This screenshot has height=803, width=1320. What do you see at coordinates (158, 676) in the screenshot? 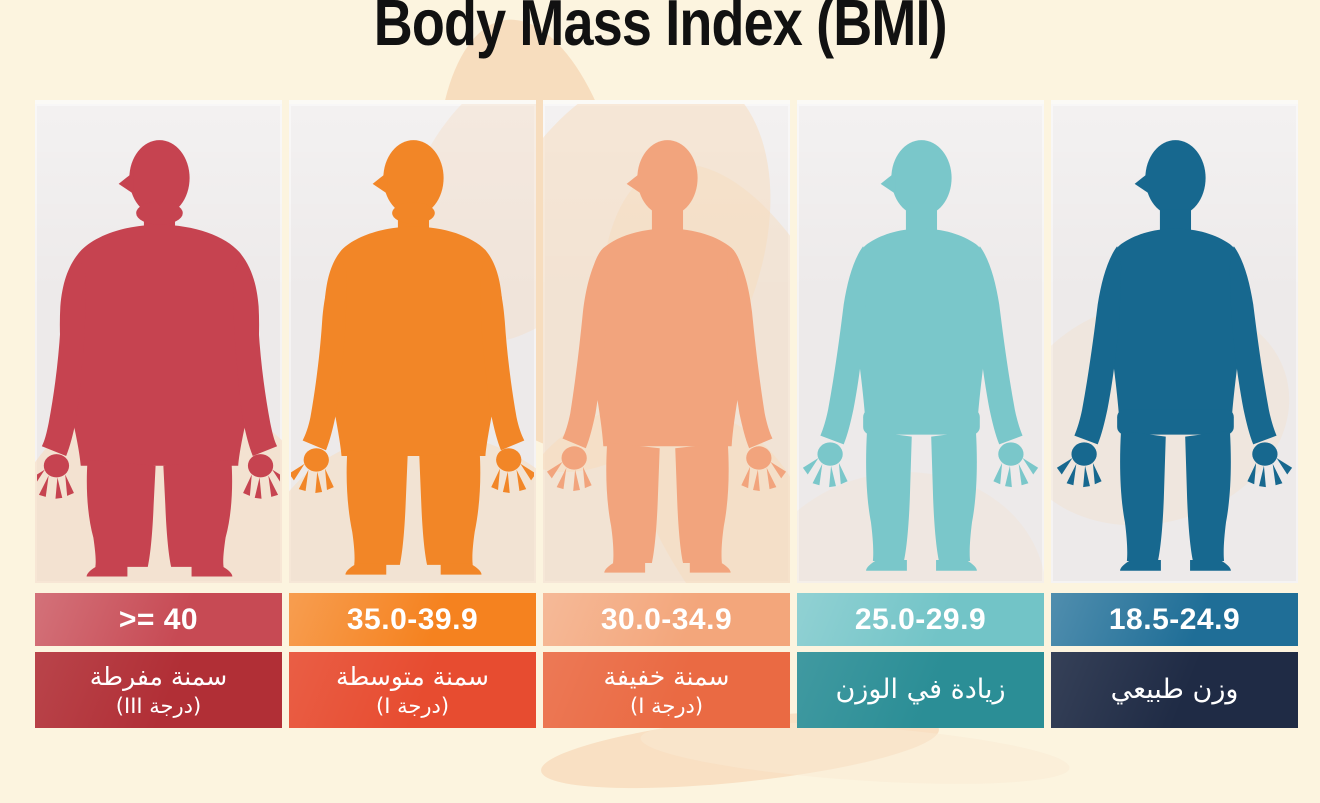
I see `label-line-1: سمنة مفرطة` at bounding box center [158, 676].